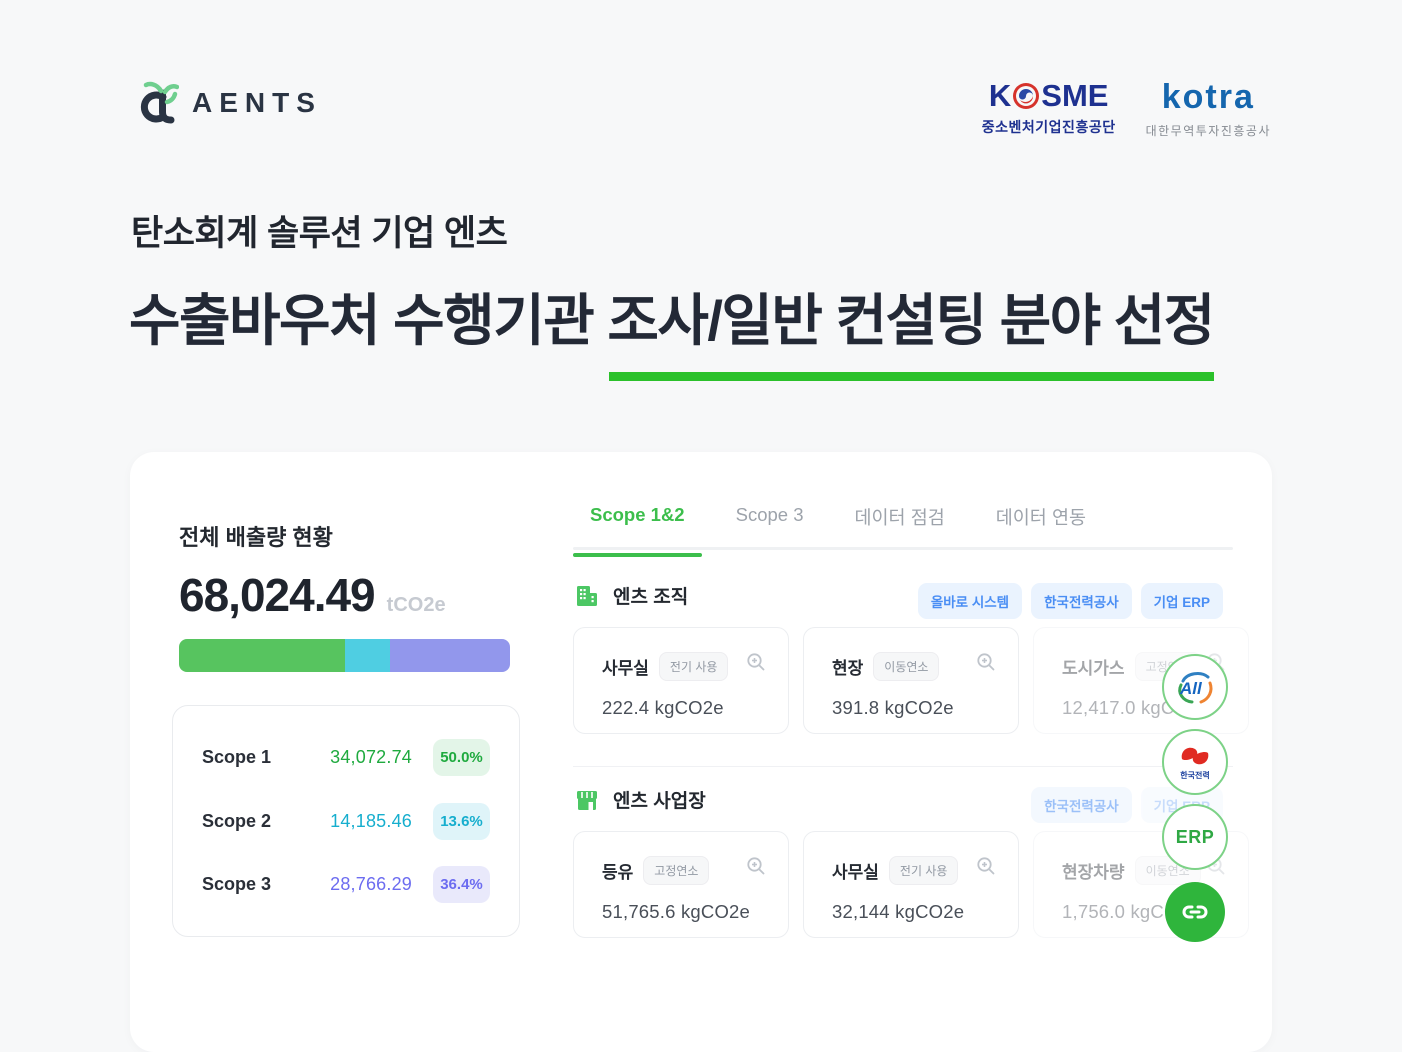 The image size is (1402, 1052). Describe the element at coordinates (159, 102) in the screenshot. I see `aents-logo-icon` at that location.